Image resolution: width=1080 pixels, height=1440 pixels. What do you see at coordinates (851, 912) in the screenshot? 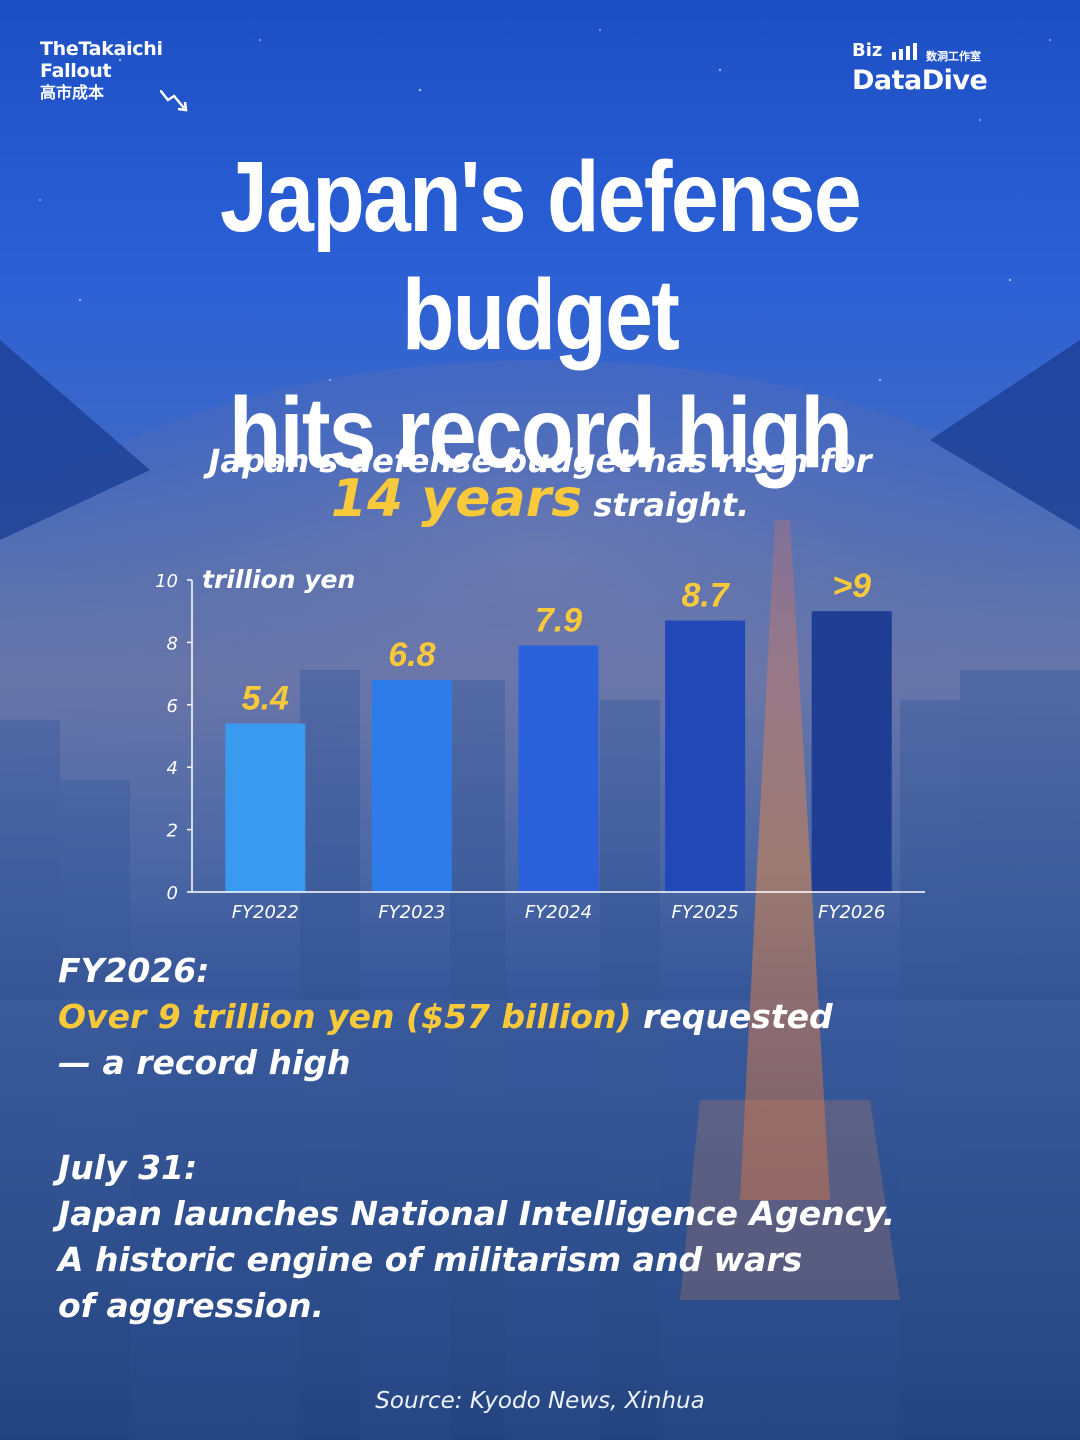
I see `x-tick-label: FY2026` at bounding box center [851, 912].